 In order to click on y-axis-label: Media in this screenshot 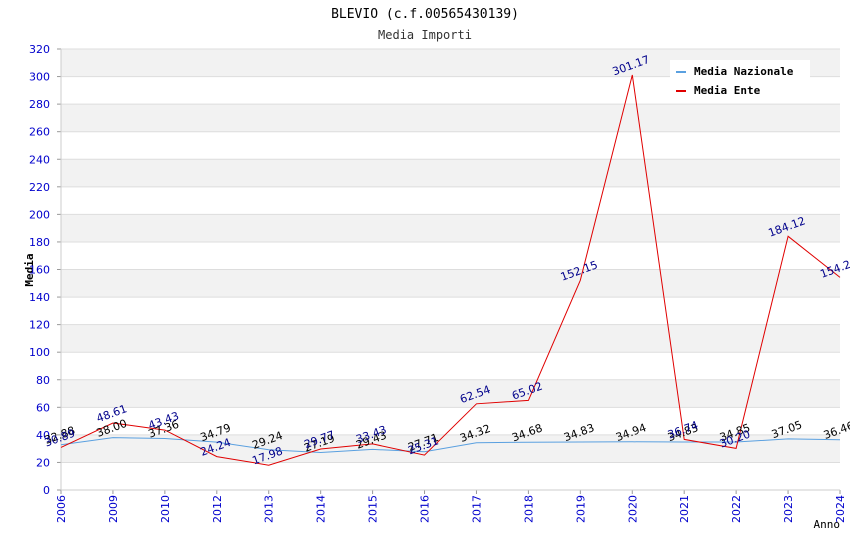, I will do `click(29, 269)`.